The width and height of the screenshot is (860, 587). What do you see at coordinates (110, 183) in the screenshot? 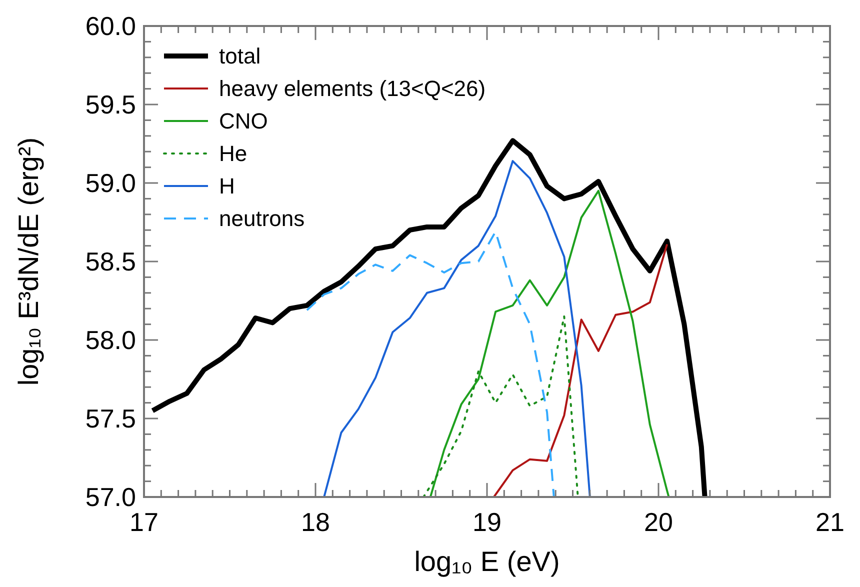
I see `y-tick-label: 59.0` at bounding box center [110, 183].